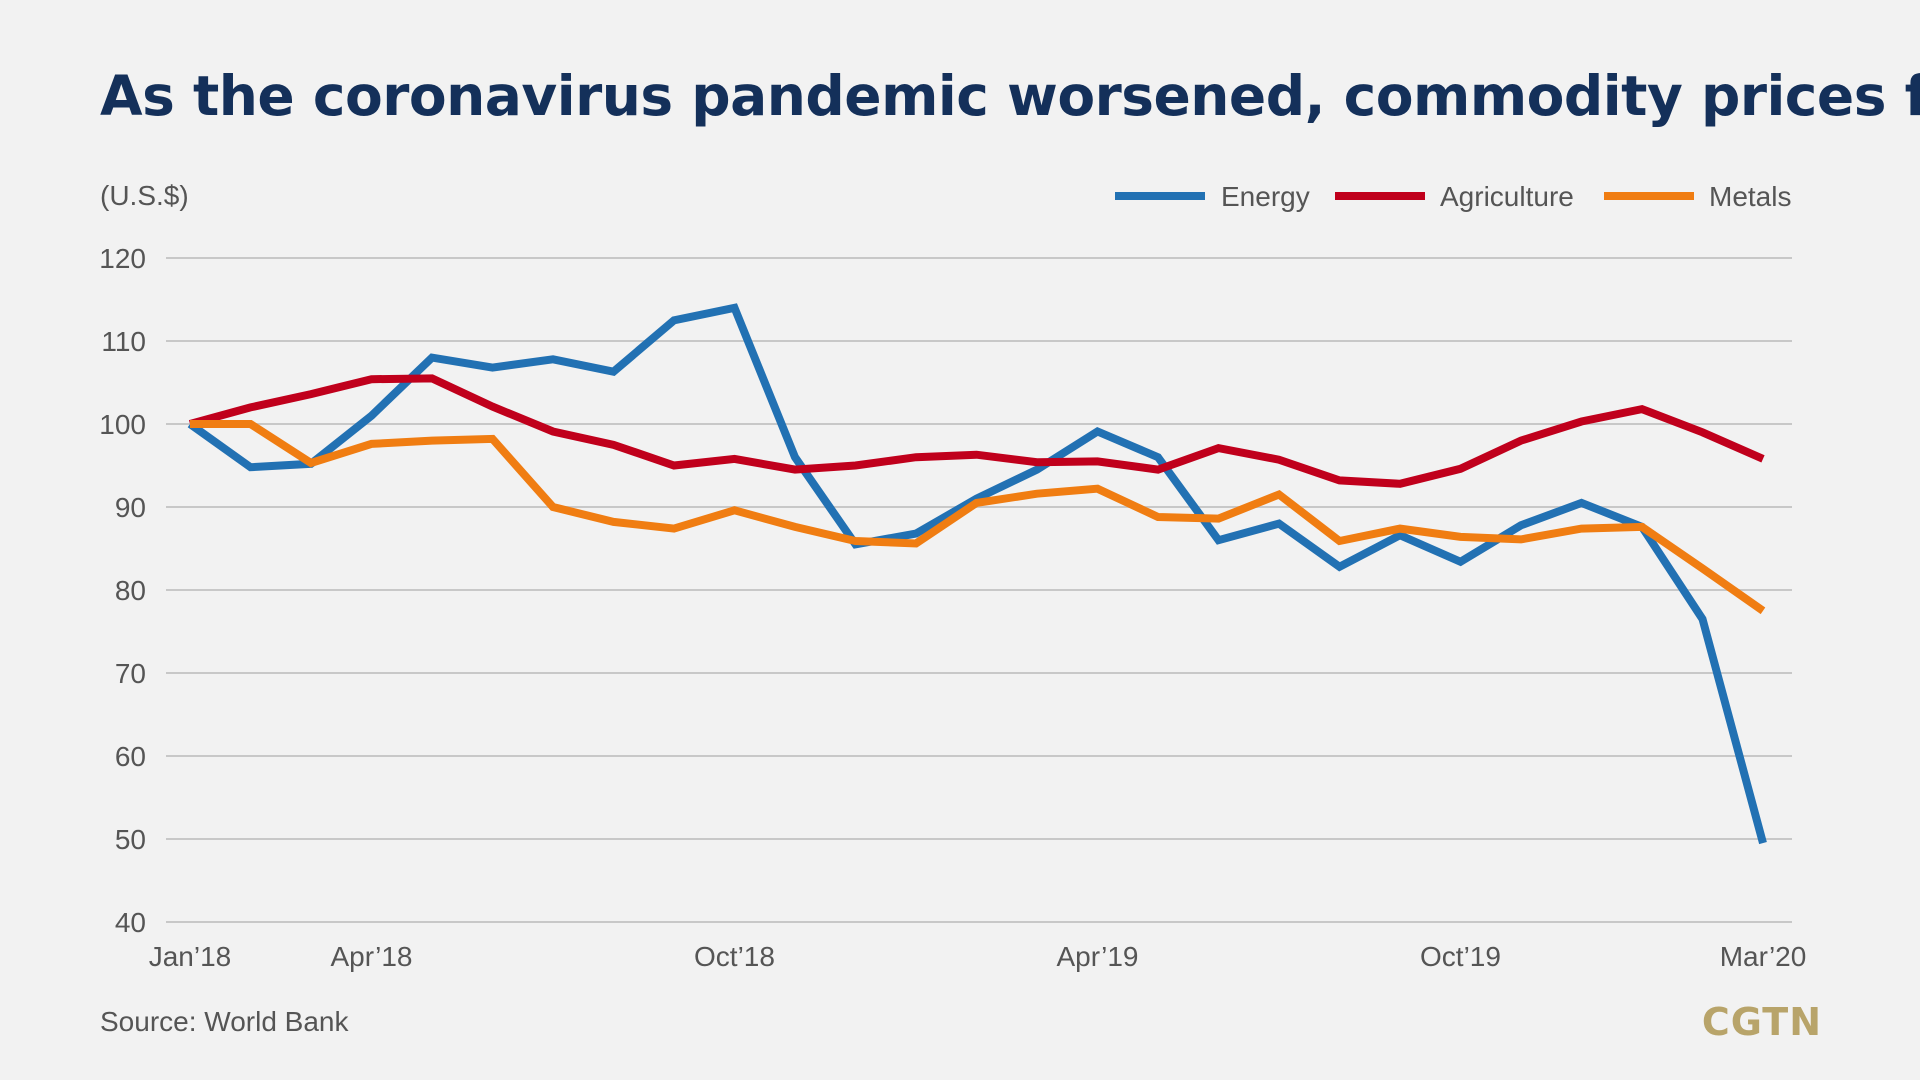  Describe the element at coordinates (1761, 1022) in the screenshot. I see `cgtn-logo: CGTN` at that location.